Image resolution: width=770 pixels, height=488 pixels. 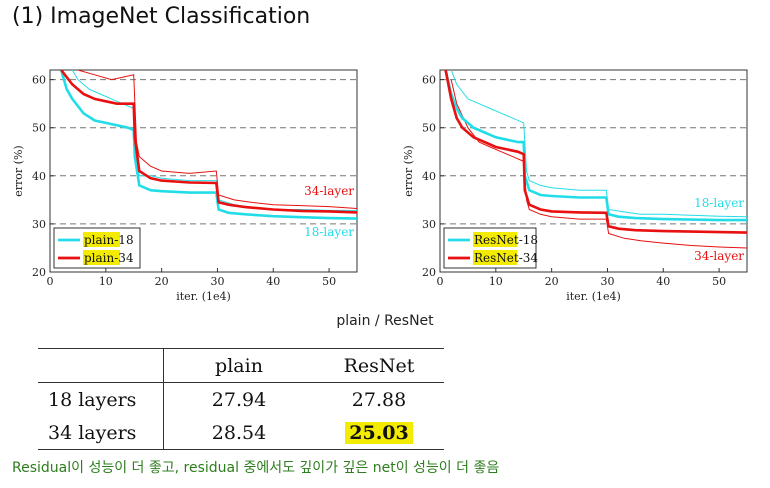 What do you see at coordinates (101, 365) in the screenshot?
I see `table-header-cell` at bounding box center [101, 365].